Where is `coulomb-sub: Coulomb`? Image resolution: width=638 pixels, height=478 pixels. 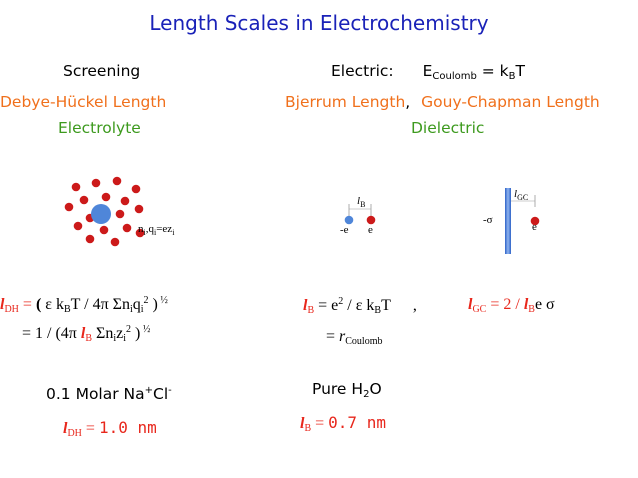
coulomb-sub: Coulomb is located at coordinates (364, 341).